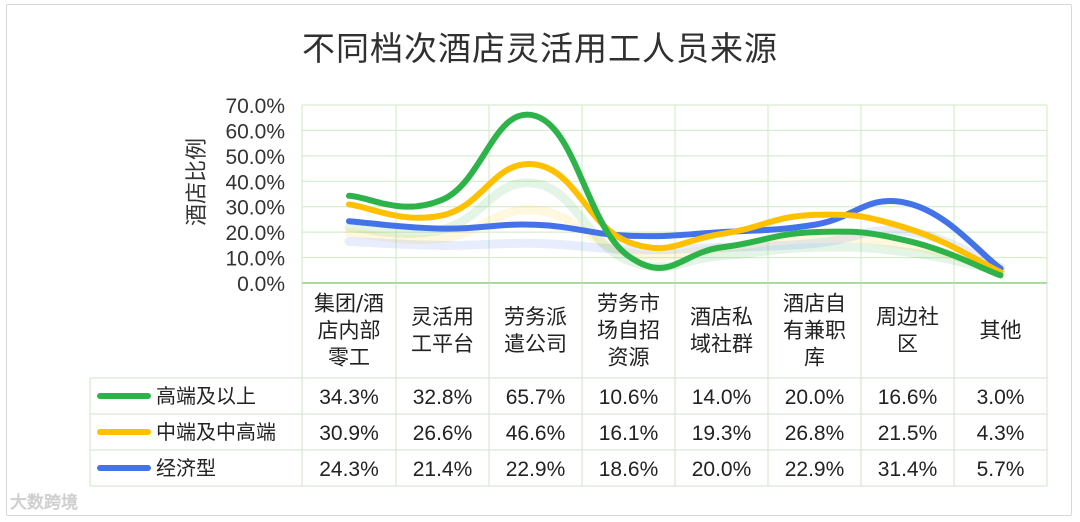 The height and width of the screenshot is (522, 1080). I want to click on data-label: 24.3%, so click(349, 469).